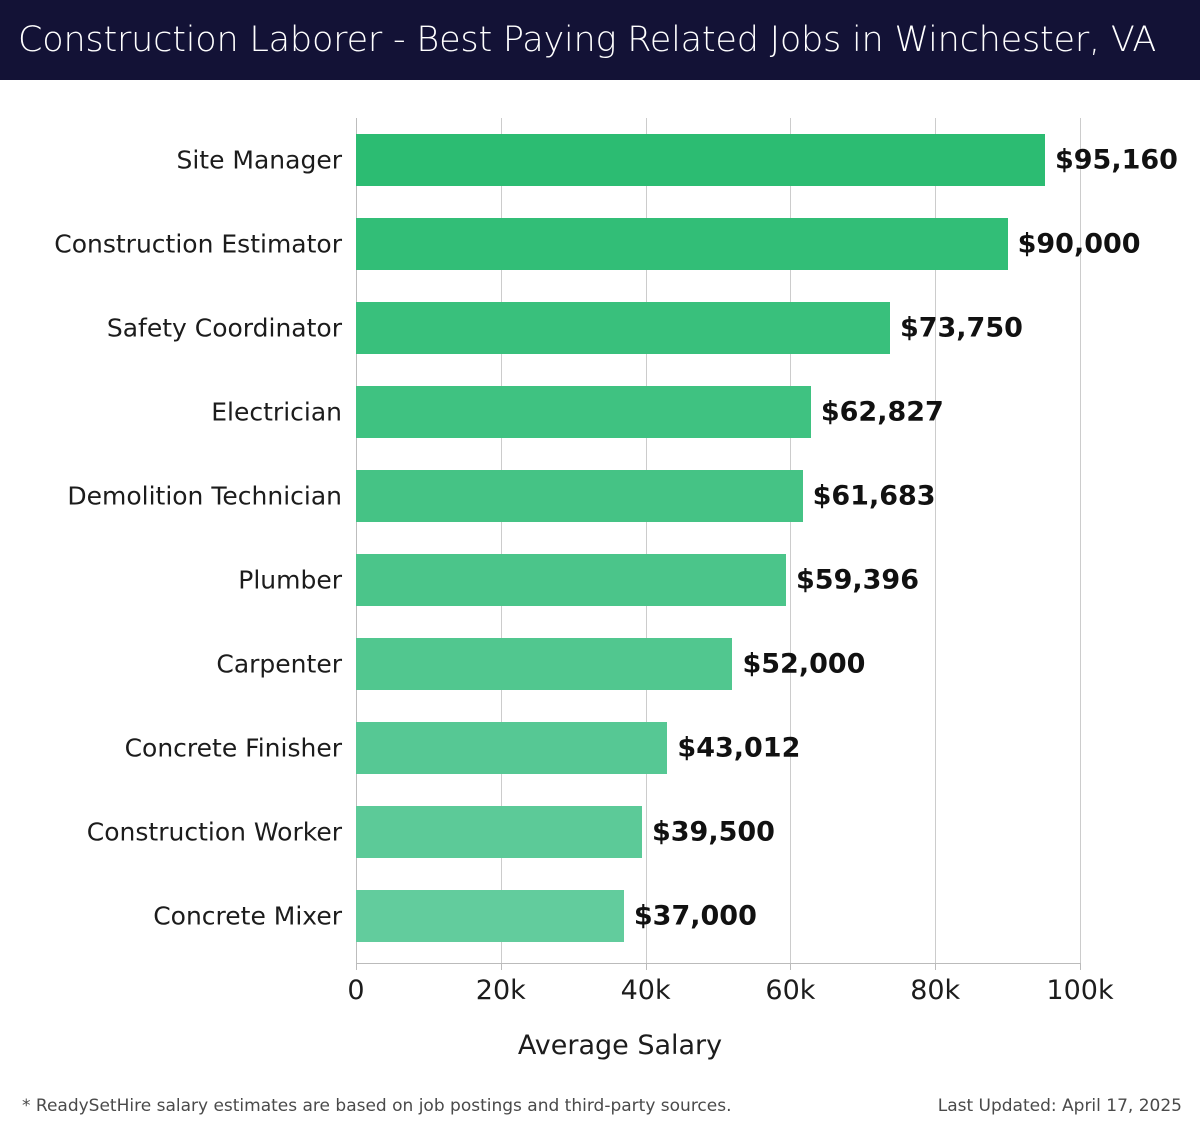 Image resolution: width=1200 pixels, height=1140 pixels. I want to click on last-updated-text: Last Updated: April 17, 2025, so click(1059, 1106).